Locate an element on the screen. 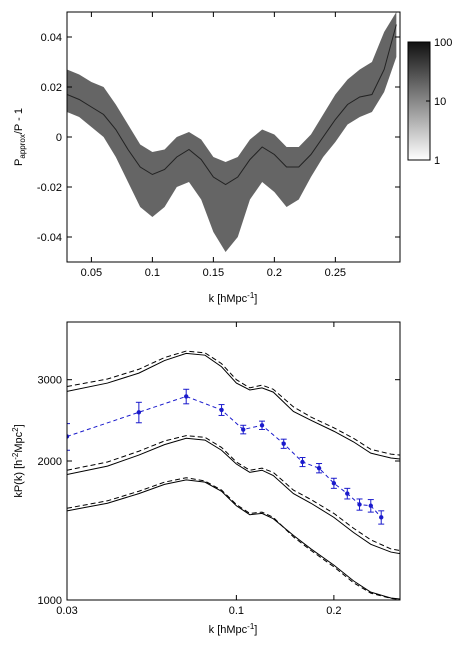 The image size is (463, 645). x-tick-label: 0.15 is located at coordinates (213, 273).